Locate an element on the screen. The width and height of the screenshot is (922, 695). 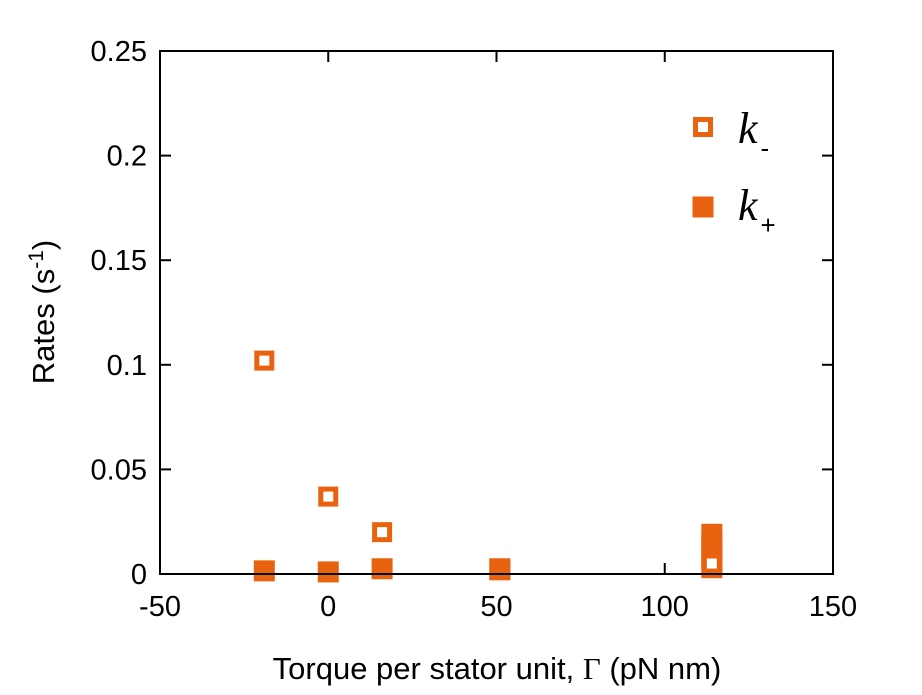
legend-symbol-k-minus: k is located at coordinates (748, 128).